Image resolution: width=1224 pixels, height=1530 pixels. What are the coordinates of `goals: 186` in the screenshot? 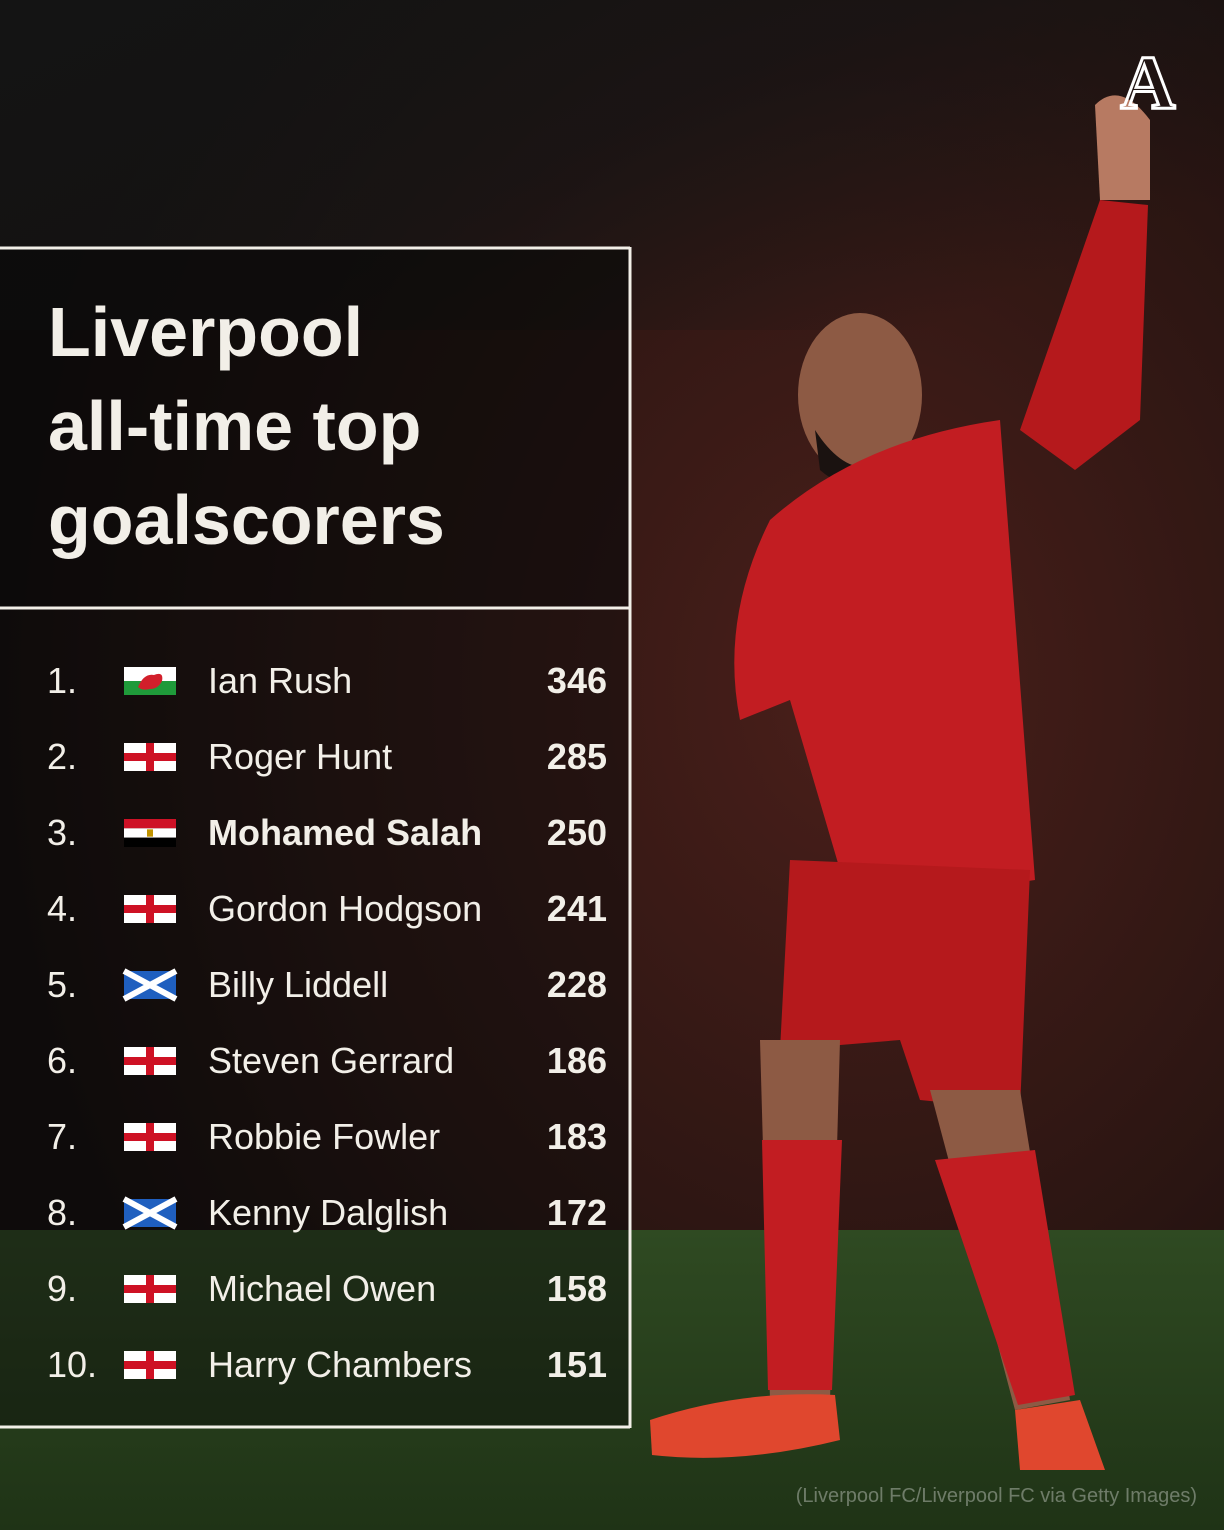 It's located at (577, 1060).